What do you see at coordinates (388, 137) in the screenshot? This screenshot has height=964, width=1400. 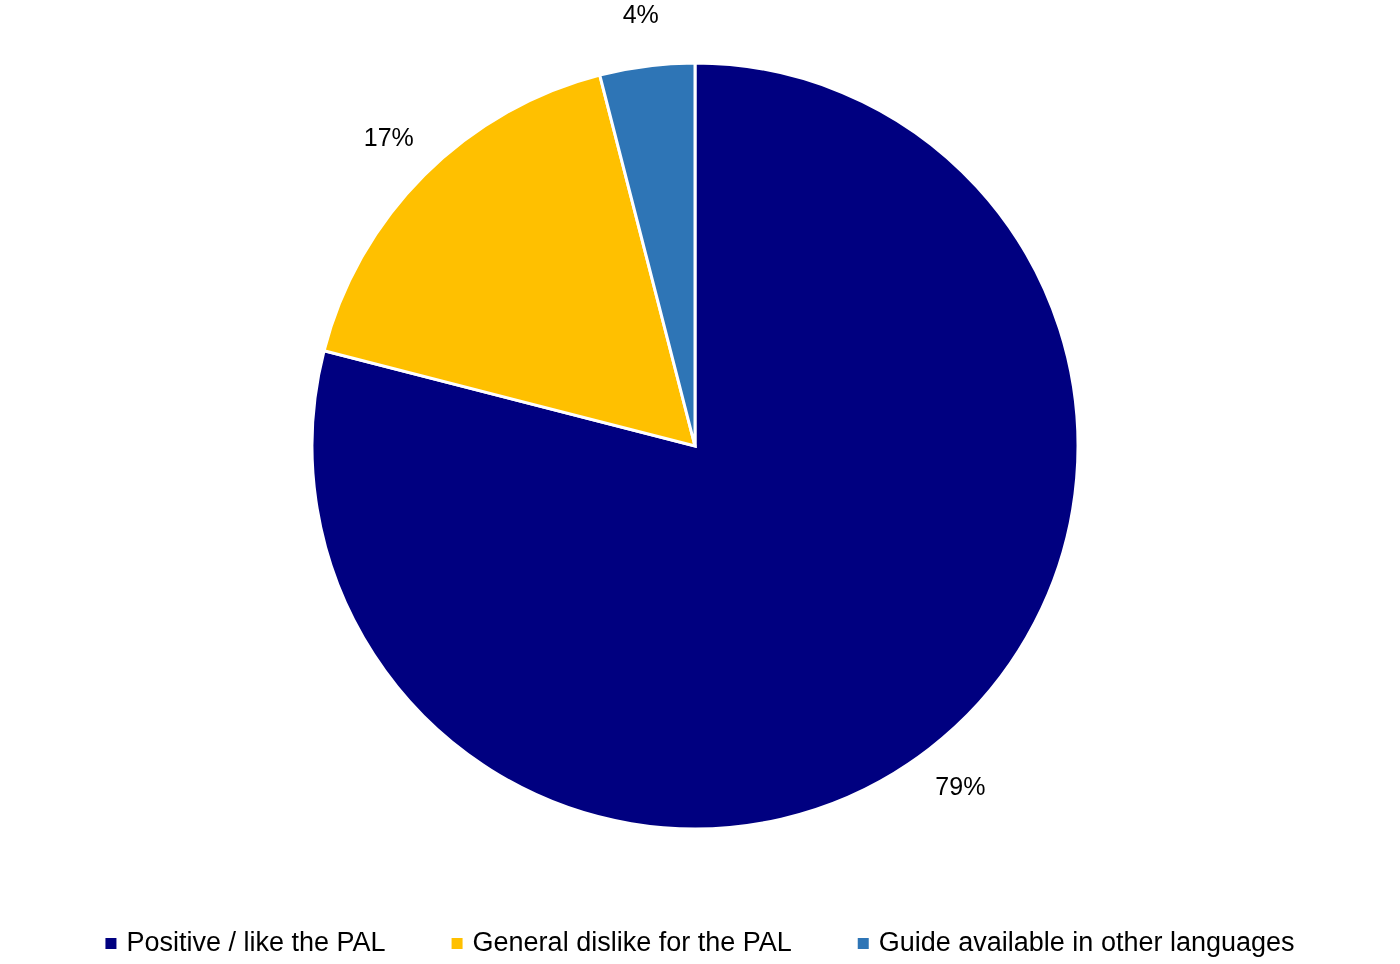 I see `data-label: 17%` at bounding box center [388, 137].